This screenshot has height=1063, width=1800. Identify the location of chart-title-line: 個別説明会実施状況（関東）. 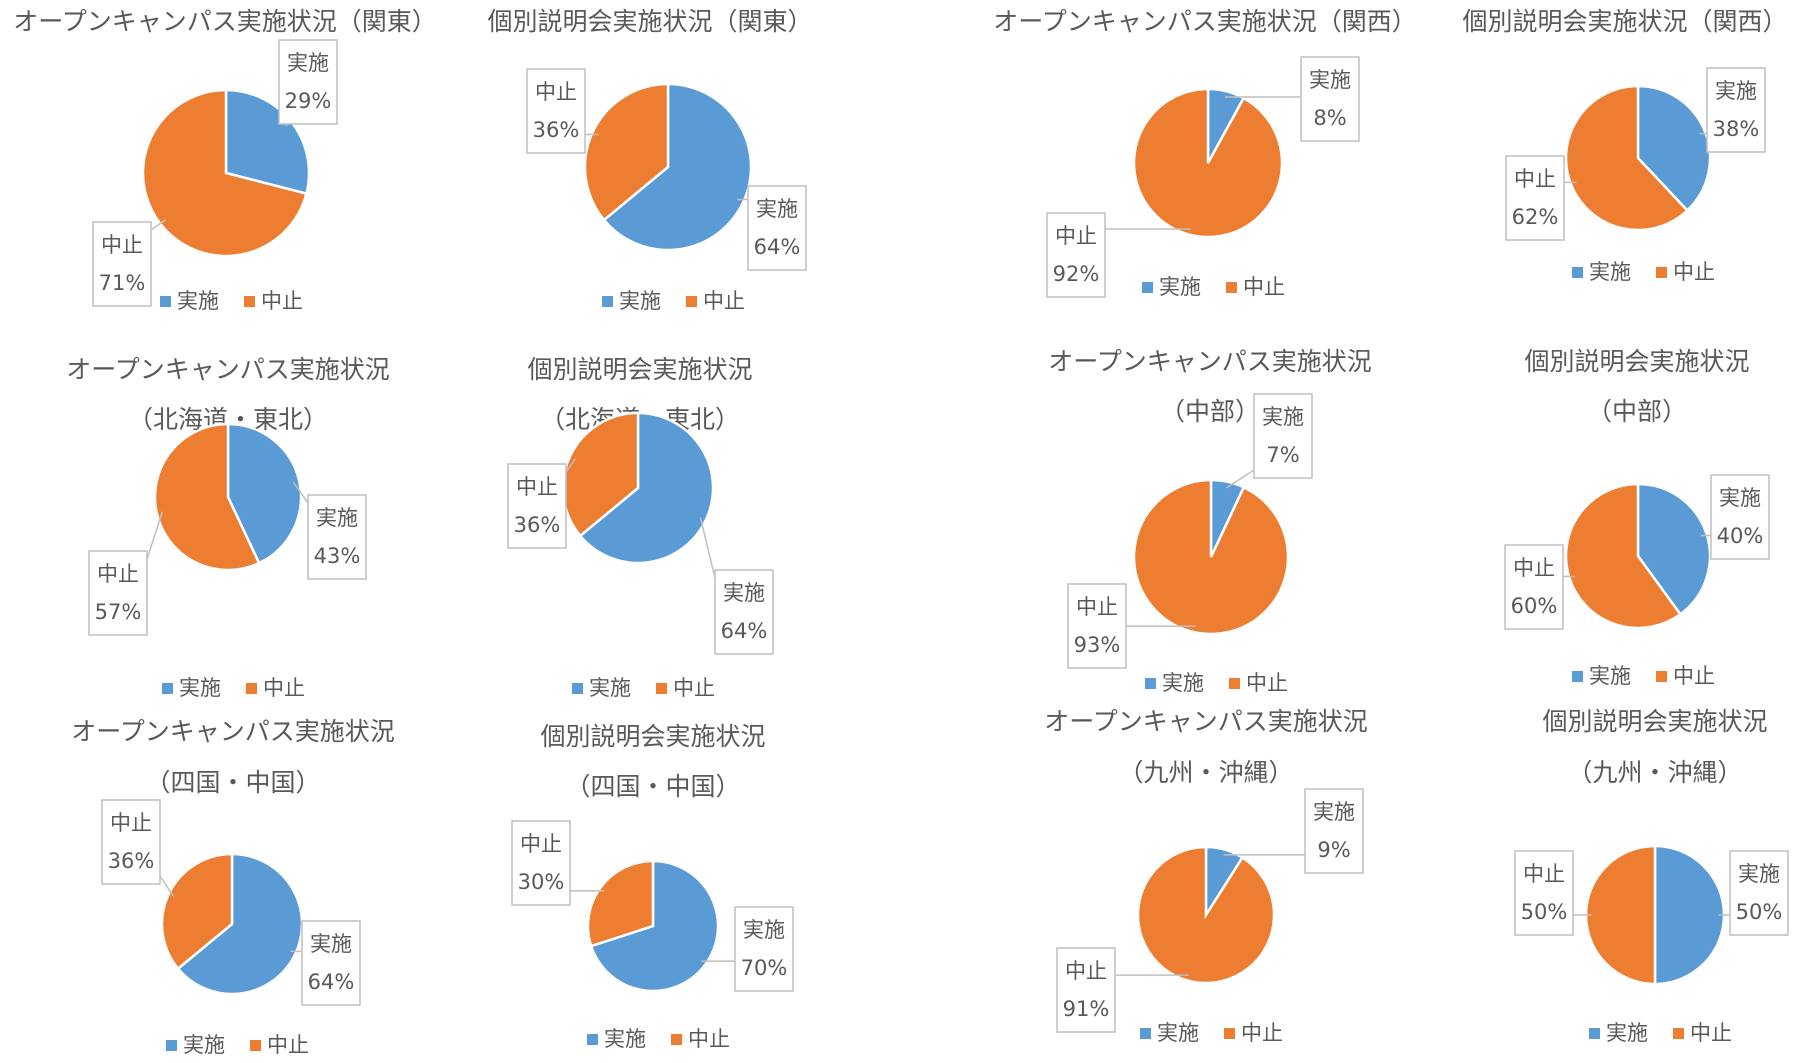
(649, 21).